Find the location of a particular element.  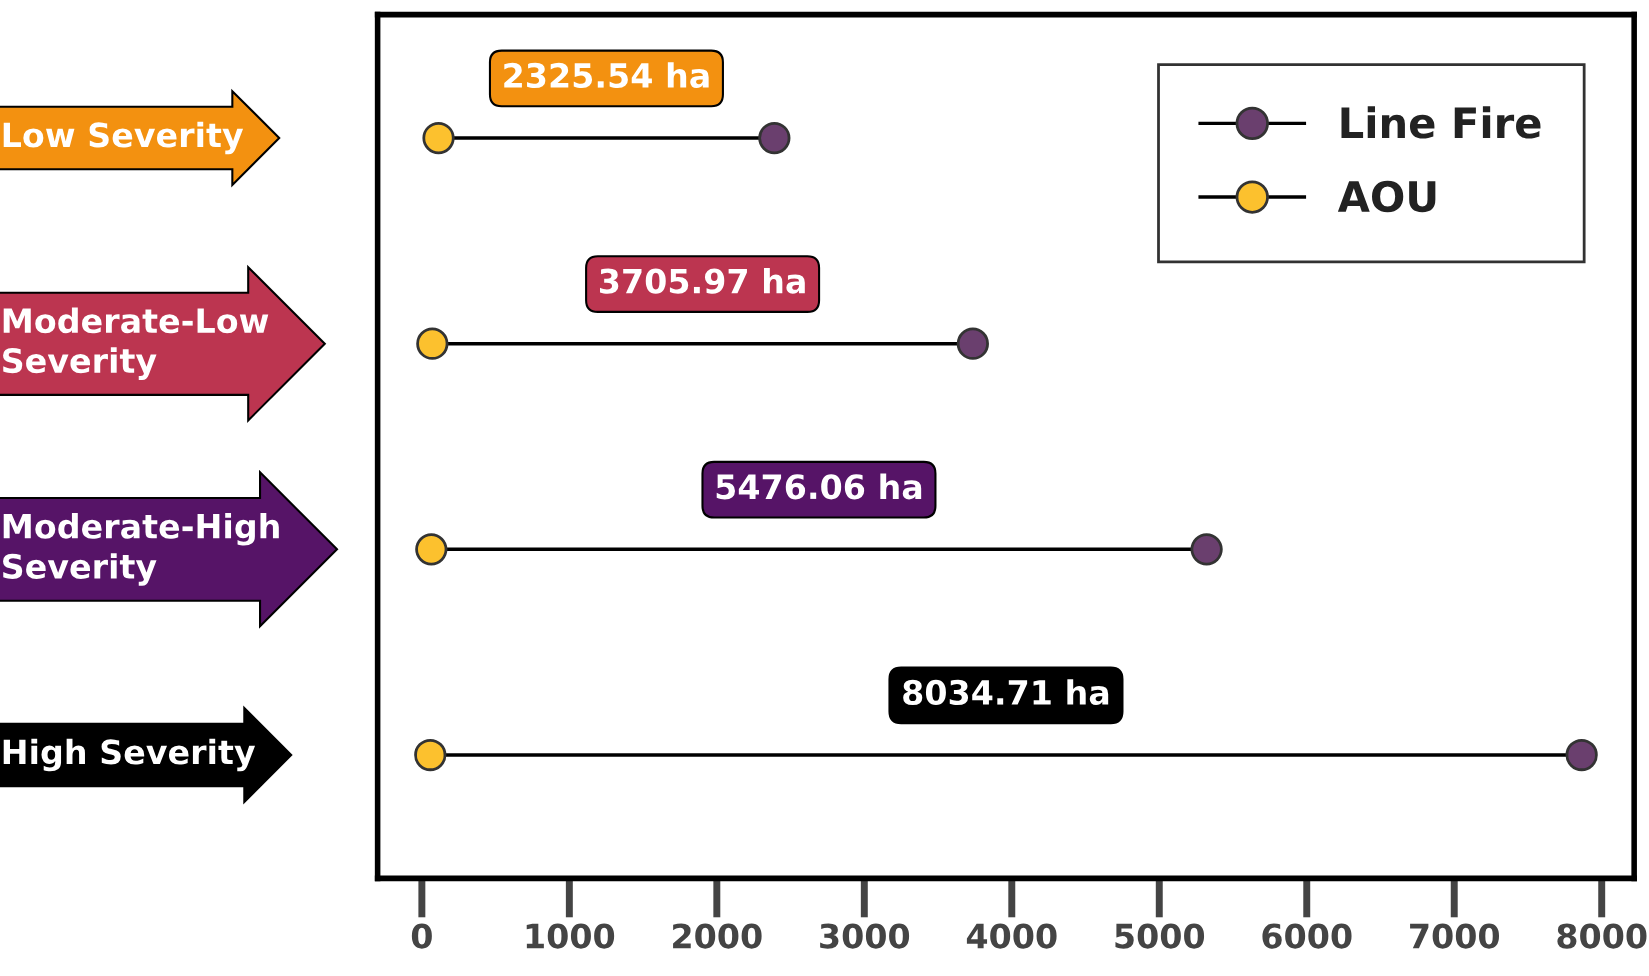

x-tick-label: 5000 is located at coordinates (1160, 936).